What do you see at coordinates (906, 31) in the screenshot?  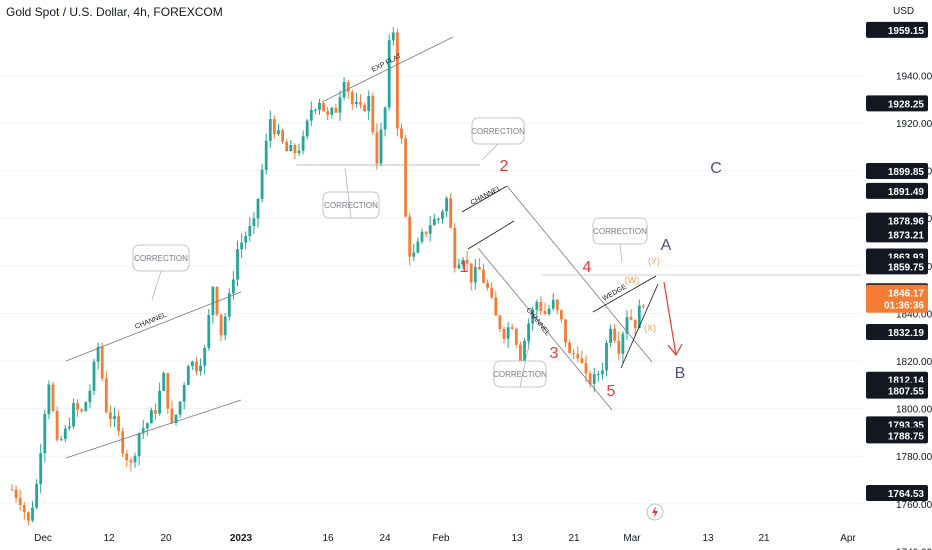 I see `price-tag-label: 1959.15` at bounding box center [906, 31].